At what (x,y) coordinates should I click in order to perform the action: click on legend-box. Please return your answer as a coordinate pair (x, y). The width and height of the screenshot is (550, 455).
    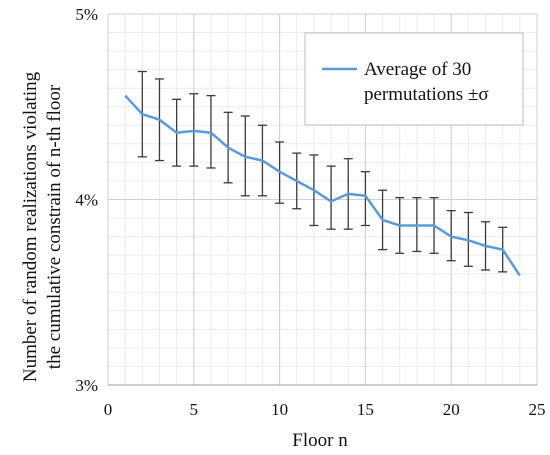
    Looking at the image, I should click on (414, 79).